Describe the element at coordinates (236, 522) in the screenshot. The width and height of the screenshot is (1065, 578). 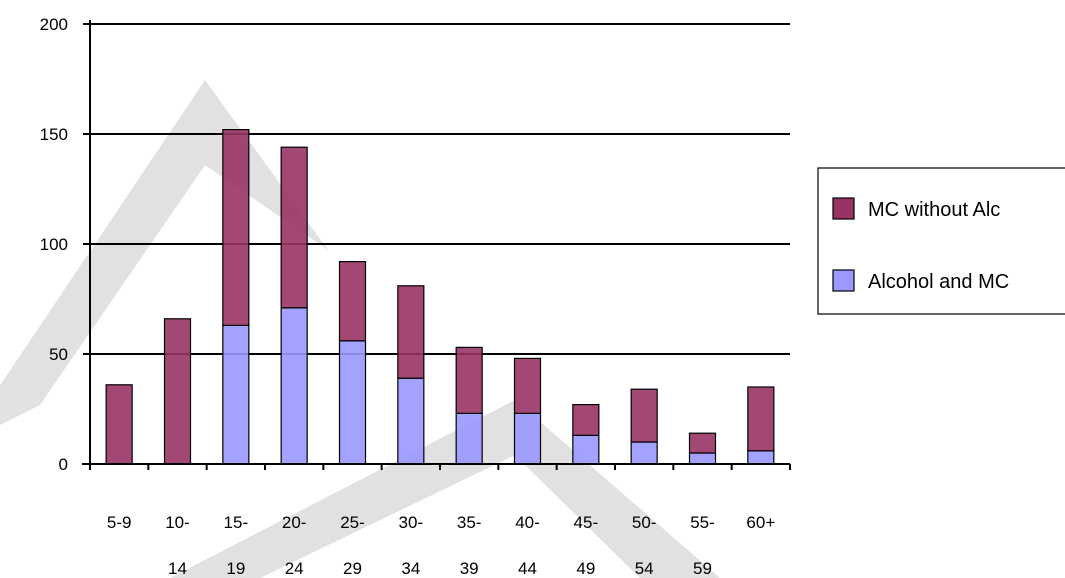
I see `x-tick-label-15-19: 15-` at that location.